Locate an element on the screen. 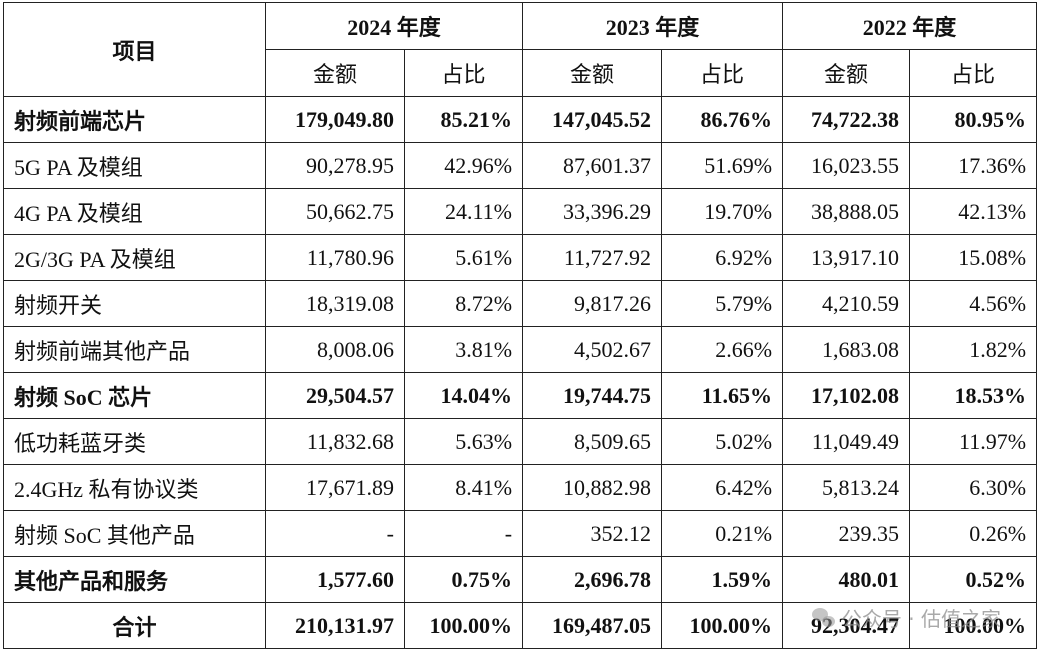  row-label: 2G/3G PA 及模组 is located at coordinates (134, 257).